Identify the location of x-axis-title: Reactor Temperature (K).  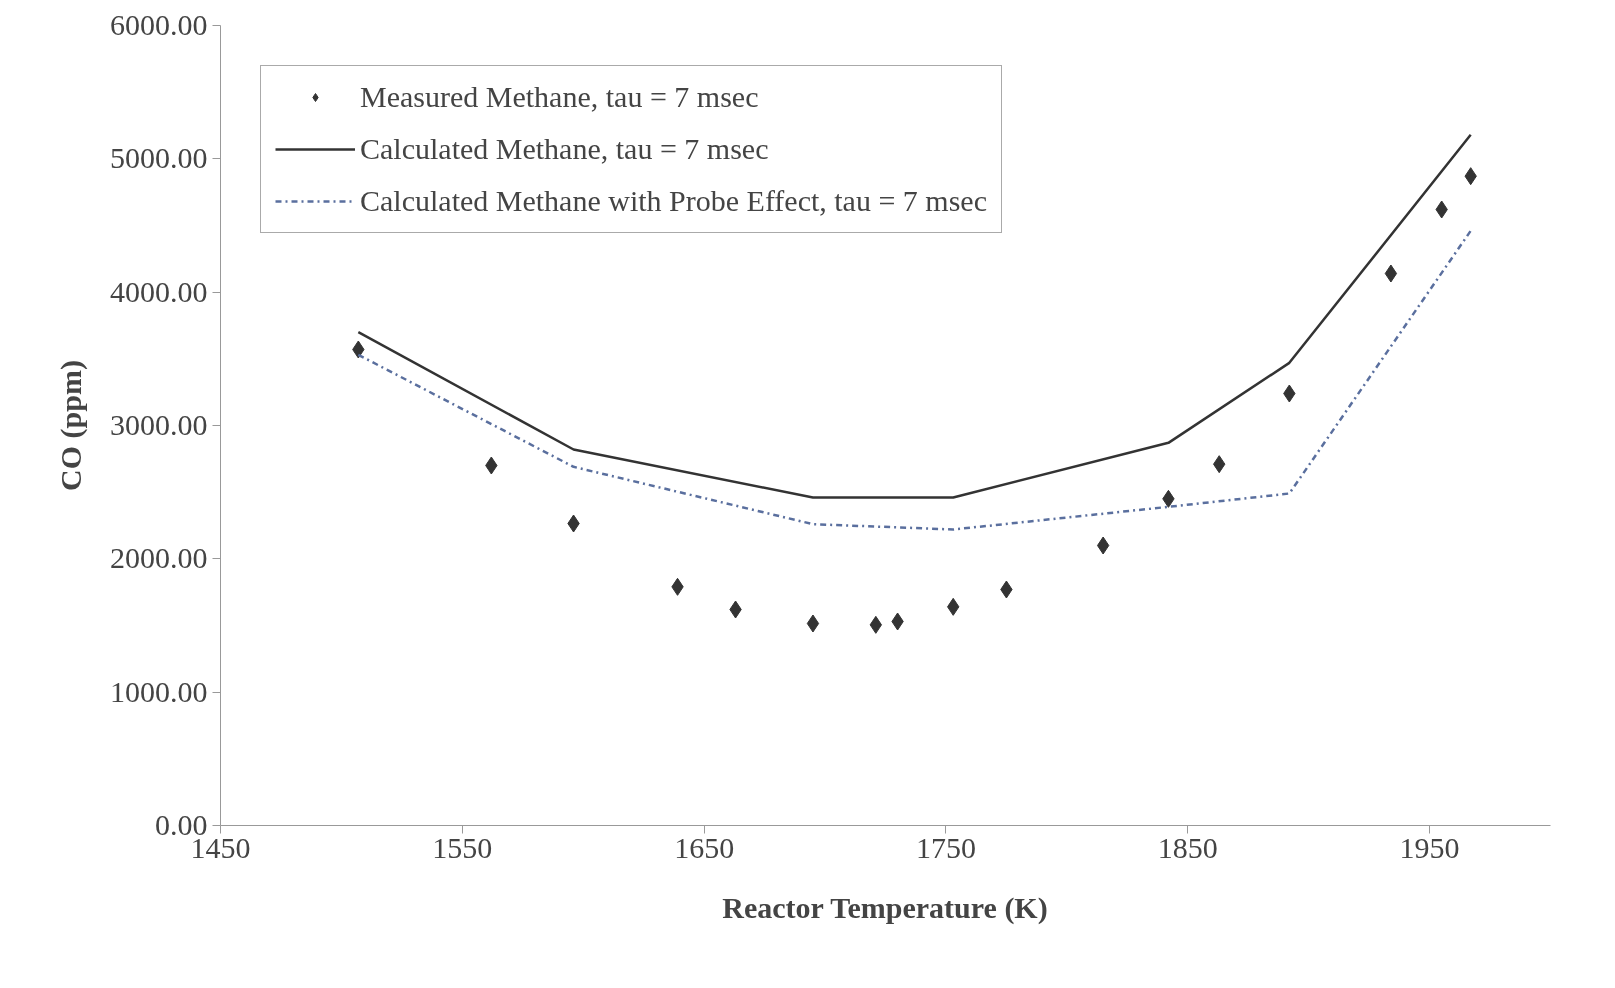
(885, 907).